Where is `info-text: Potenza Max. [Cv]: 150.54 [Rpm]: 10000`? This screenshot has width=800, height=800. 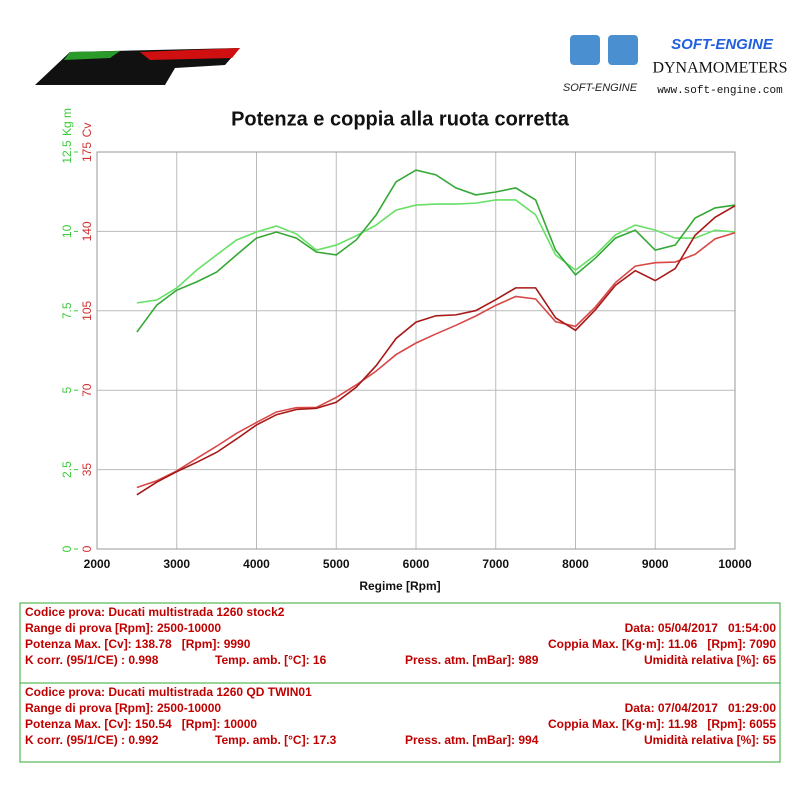
info-text: Potenza Max. [Cv]: 150.54 [Rpm]: 10000 is located at coordinates (141, 724).